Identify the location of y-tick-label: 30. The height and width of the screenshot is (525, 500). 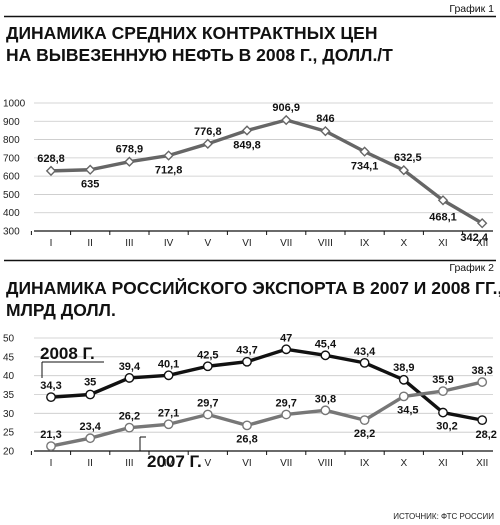
(9, 414).